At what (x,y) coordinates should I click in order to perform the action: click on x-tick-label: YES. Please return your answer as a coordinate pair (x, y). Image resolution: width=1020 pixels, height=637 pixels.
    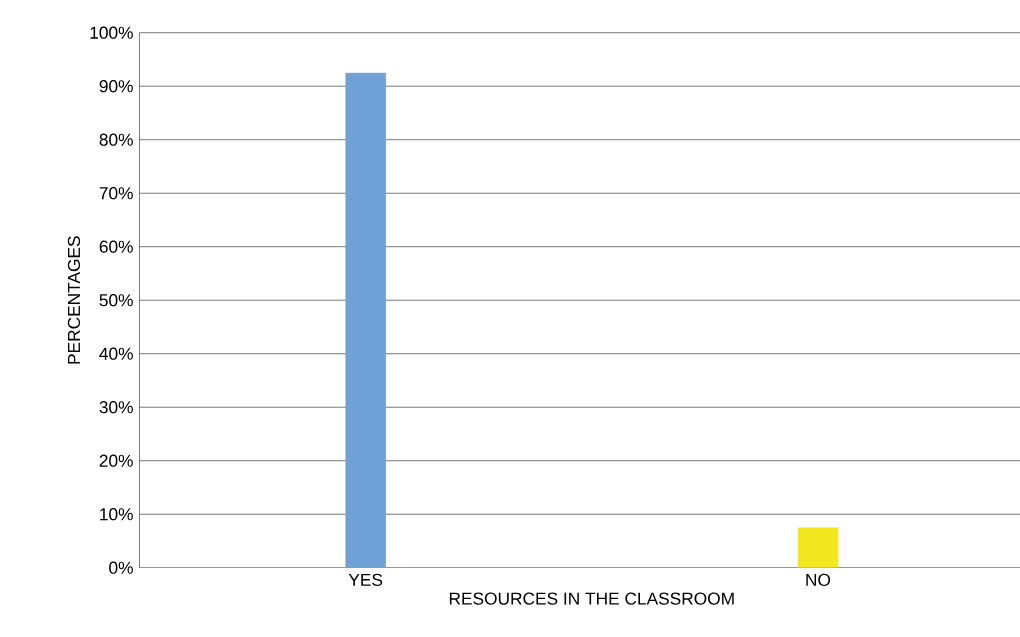
    Looking at the image, I should click on (365, 580).